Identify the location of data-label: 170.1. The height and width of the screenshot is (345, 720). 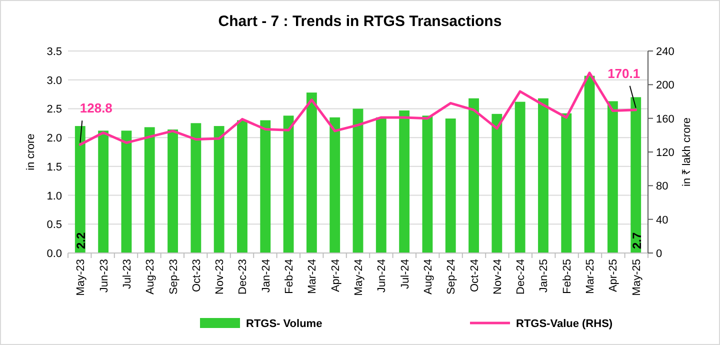
(624, 73).